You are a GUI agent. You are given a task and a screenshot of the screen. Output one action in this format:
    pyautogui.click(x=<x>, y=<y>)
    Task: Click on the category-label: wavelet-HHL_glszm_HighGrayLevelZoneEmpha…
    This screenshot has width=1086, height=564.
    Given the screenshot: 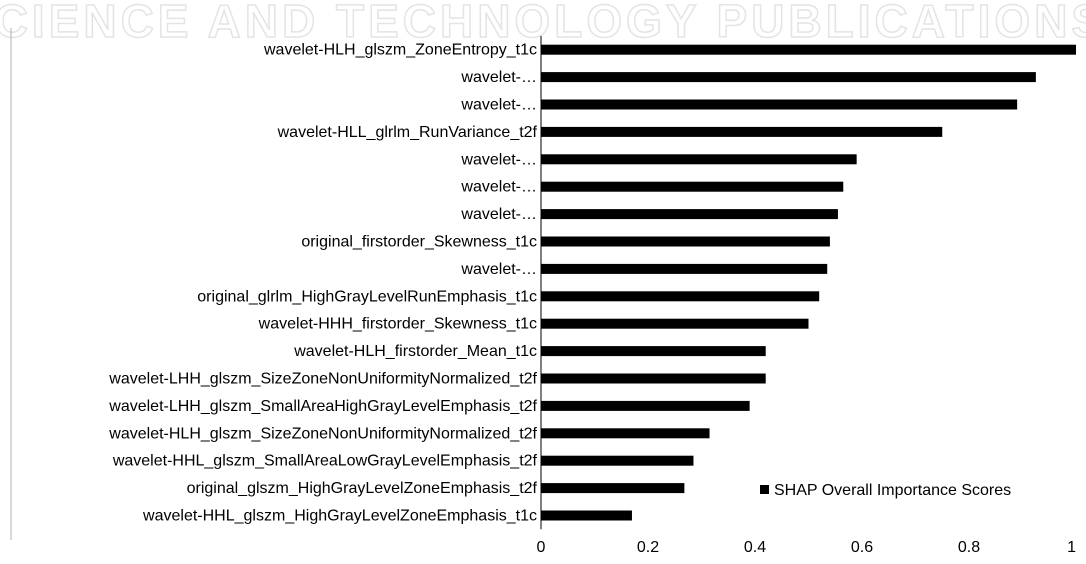 What is the action you would take?
    pyautogui.click(x=339, y=516)
    